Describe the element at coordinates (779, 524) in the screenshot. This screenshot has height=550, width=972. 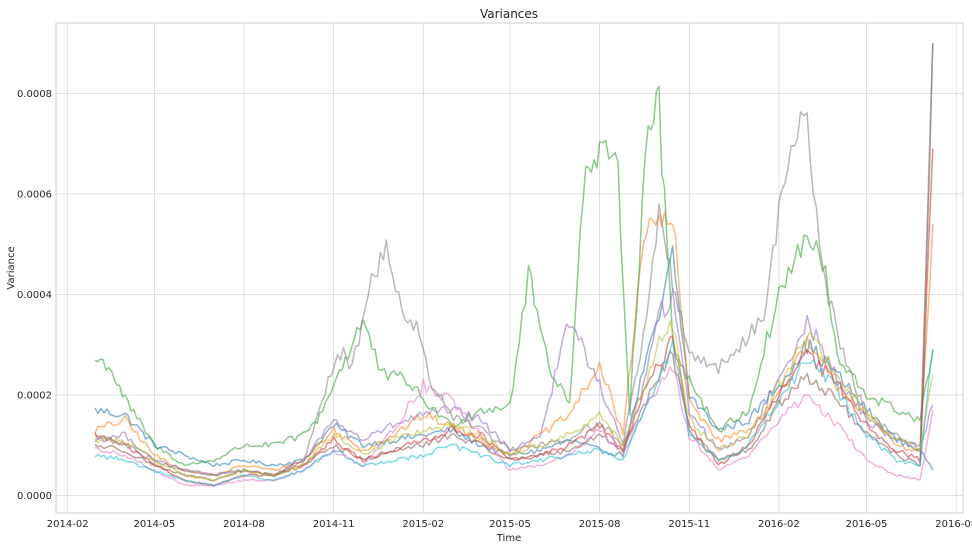
I see `x-tick-label: 2016-02` at that location.